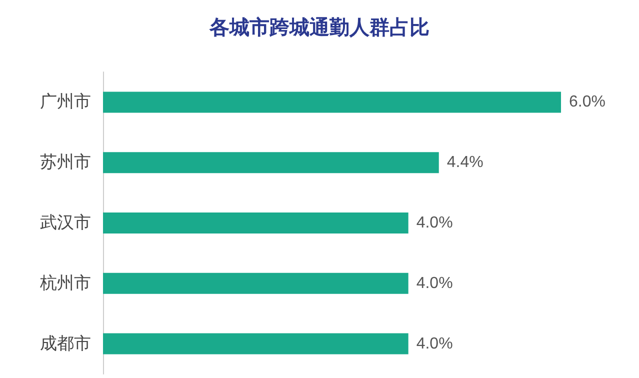 The image size is (639, 378). Describe the element at coordinates (319, 27) in the screenshot. I see `chart-title: 各城市跨城通勤人群占比` at that location.